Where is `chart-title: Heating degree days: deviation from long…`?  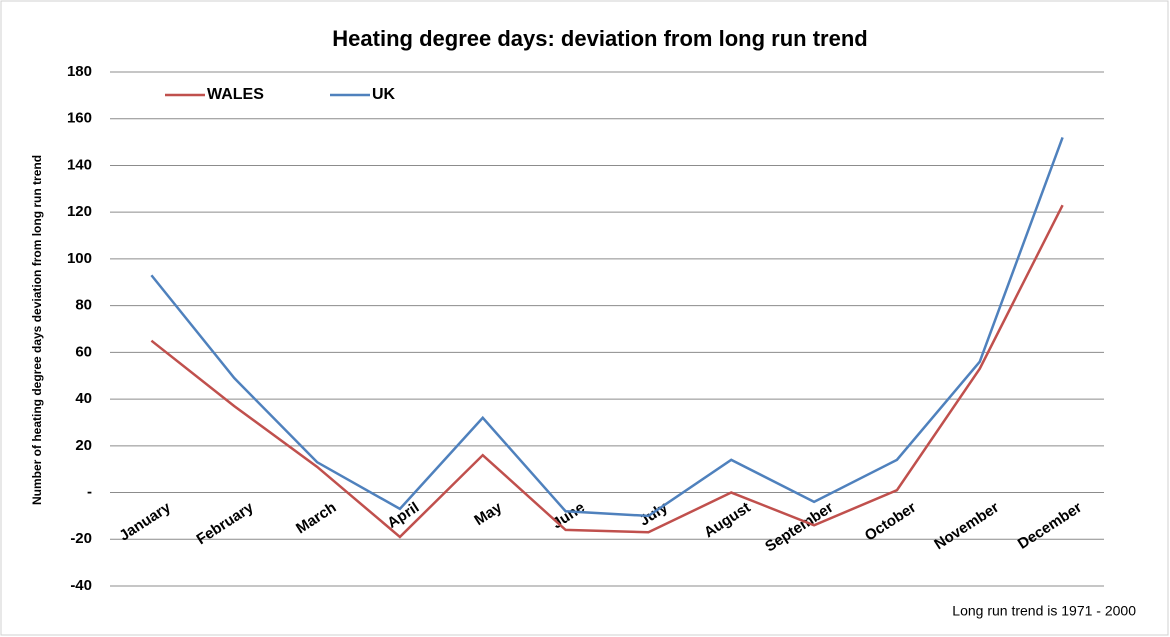
chart-title: Heating degree days: deviation from long… is located at coordinates (599, 38).